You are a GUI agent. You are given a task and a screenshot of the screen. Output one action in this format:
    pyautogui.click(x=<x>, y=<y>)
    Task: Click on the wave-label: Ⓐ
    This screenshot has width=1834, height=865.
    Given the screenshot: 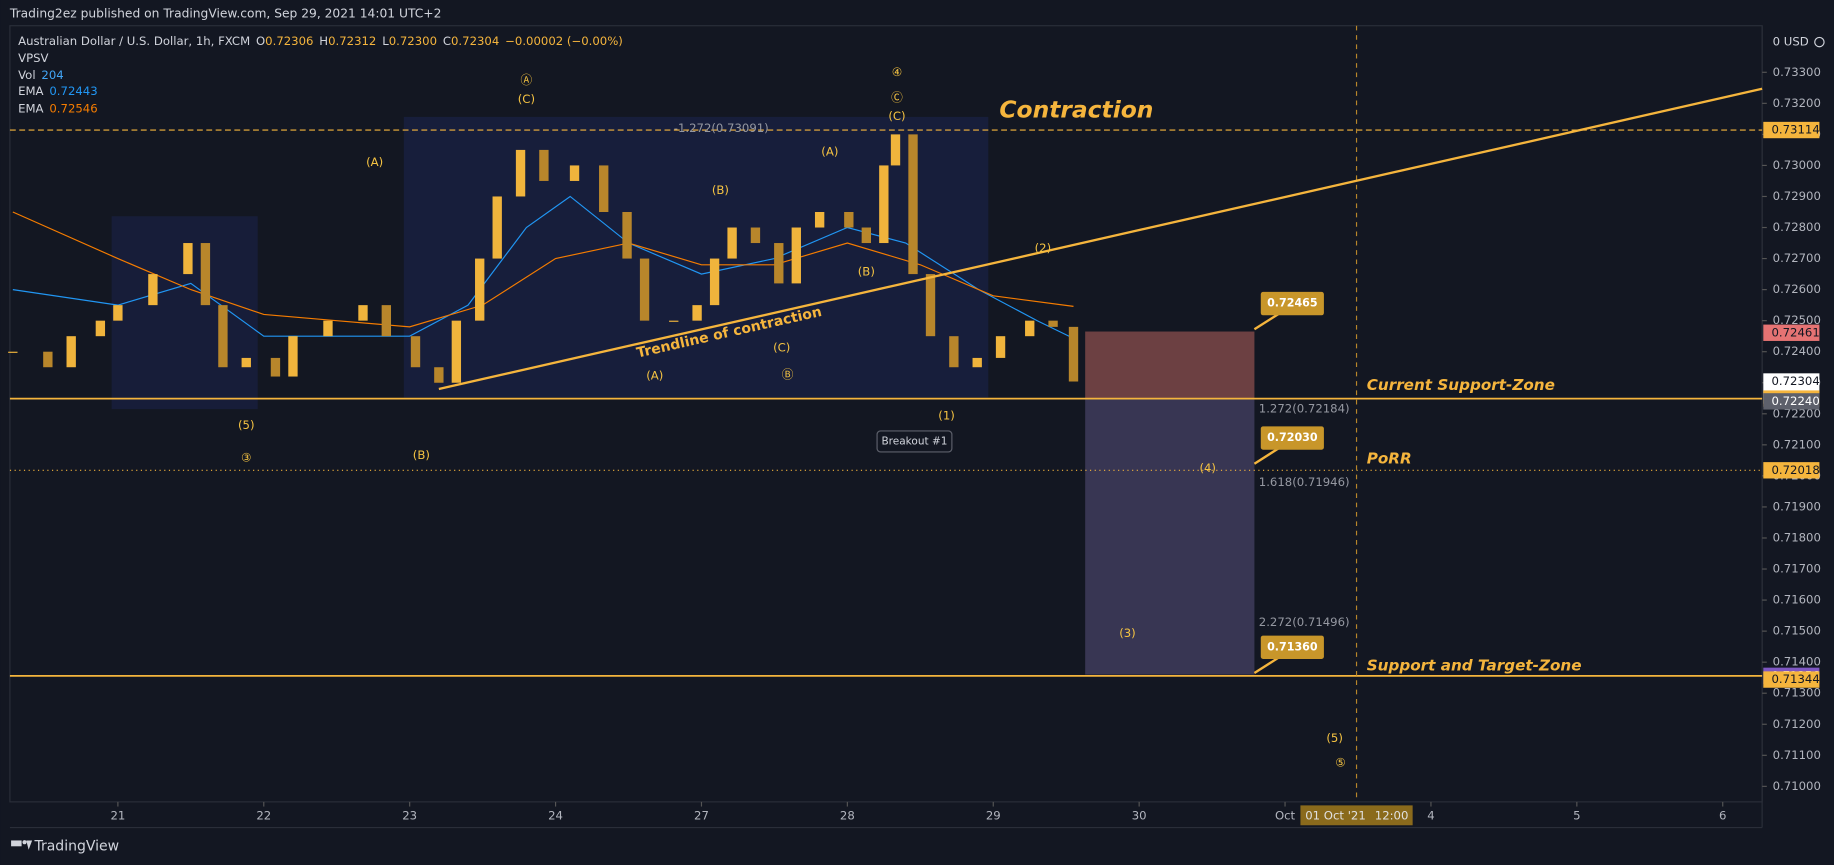 What is the action you would take?
    pyautogui.click(x=527, y=80)
    